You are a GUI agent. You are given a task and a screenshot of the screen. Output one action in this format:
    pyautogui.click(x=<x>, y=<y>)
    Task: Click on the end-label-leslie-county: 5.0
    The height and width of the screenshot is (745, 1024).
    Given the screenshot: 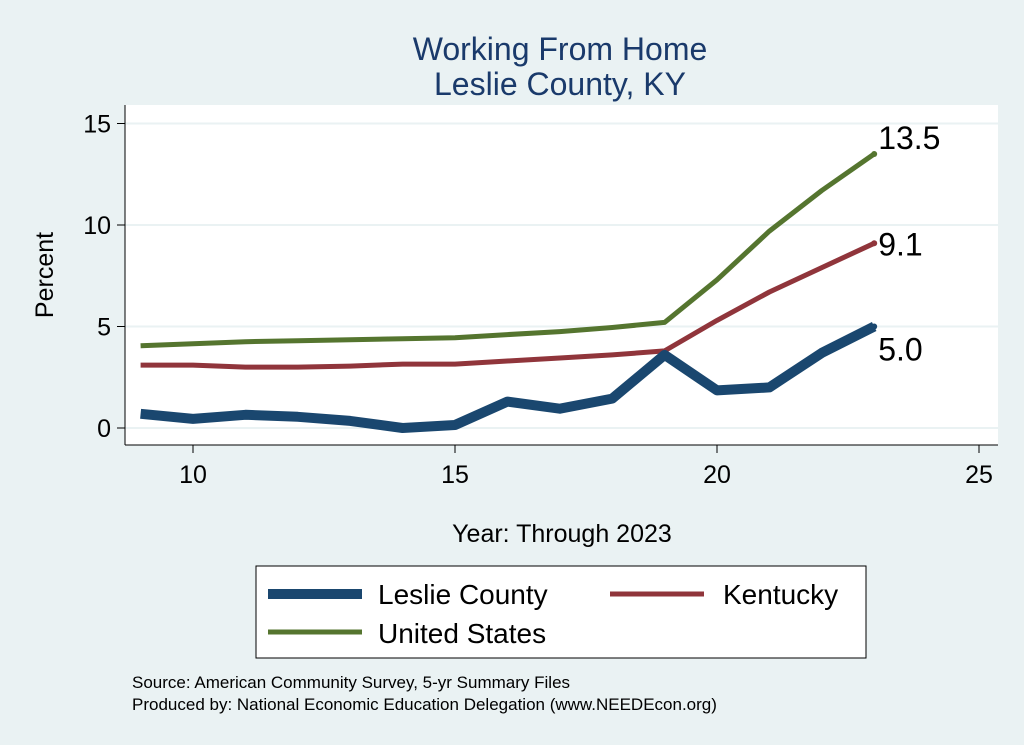 What is the action you would take?
    pyautogui.click(x=900, y=350)
    